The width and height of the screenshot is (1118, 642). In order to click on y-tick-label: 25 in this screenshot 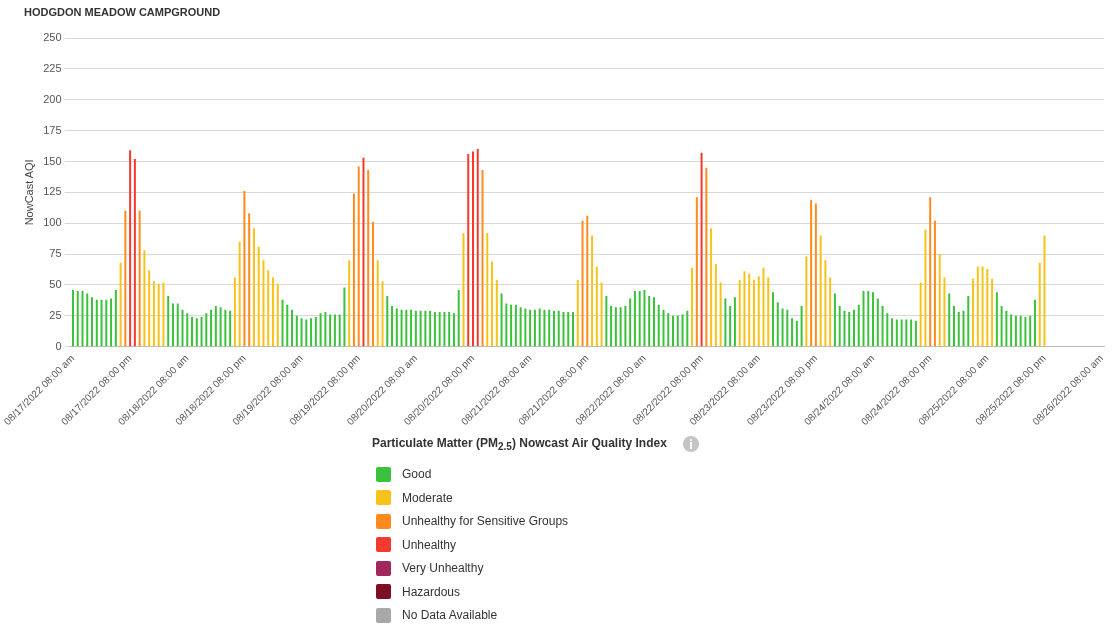, I will do `click(55, 314)`.